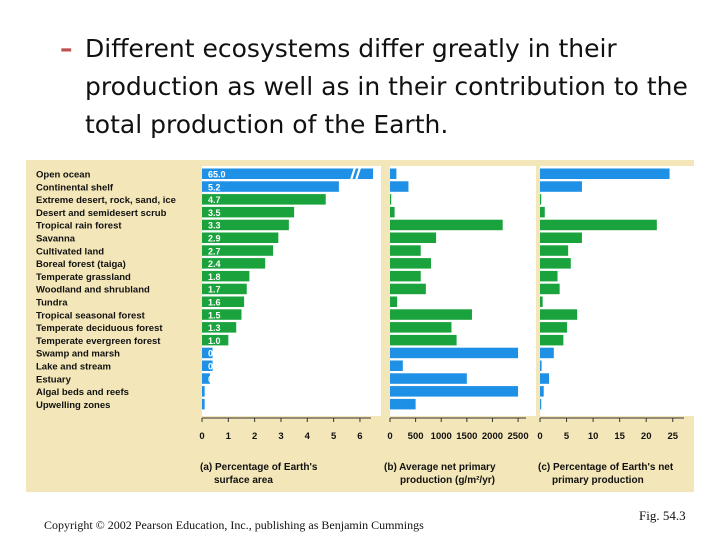  Describe the element at coordinates (82, 392) in the screenshot. I see `category-label: Algal beds and reefs` at that location.